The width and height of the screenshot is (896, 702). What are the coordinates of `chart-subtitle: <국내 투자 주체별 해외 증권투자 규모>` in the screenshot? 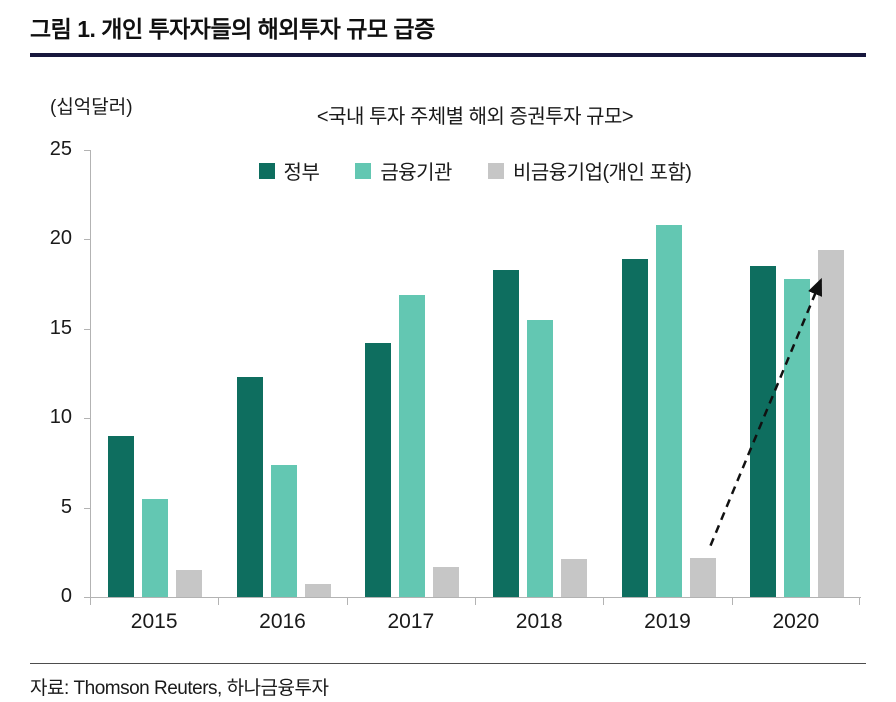 It's located at (475, 117).